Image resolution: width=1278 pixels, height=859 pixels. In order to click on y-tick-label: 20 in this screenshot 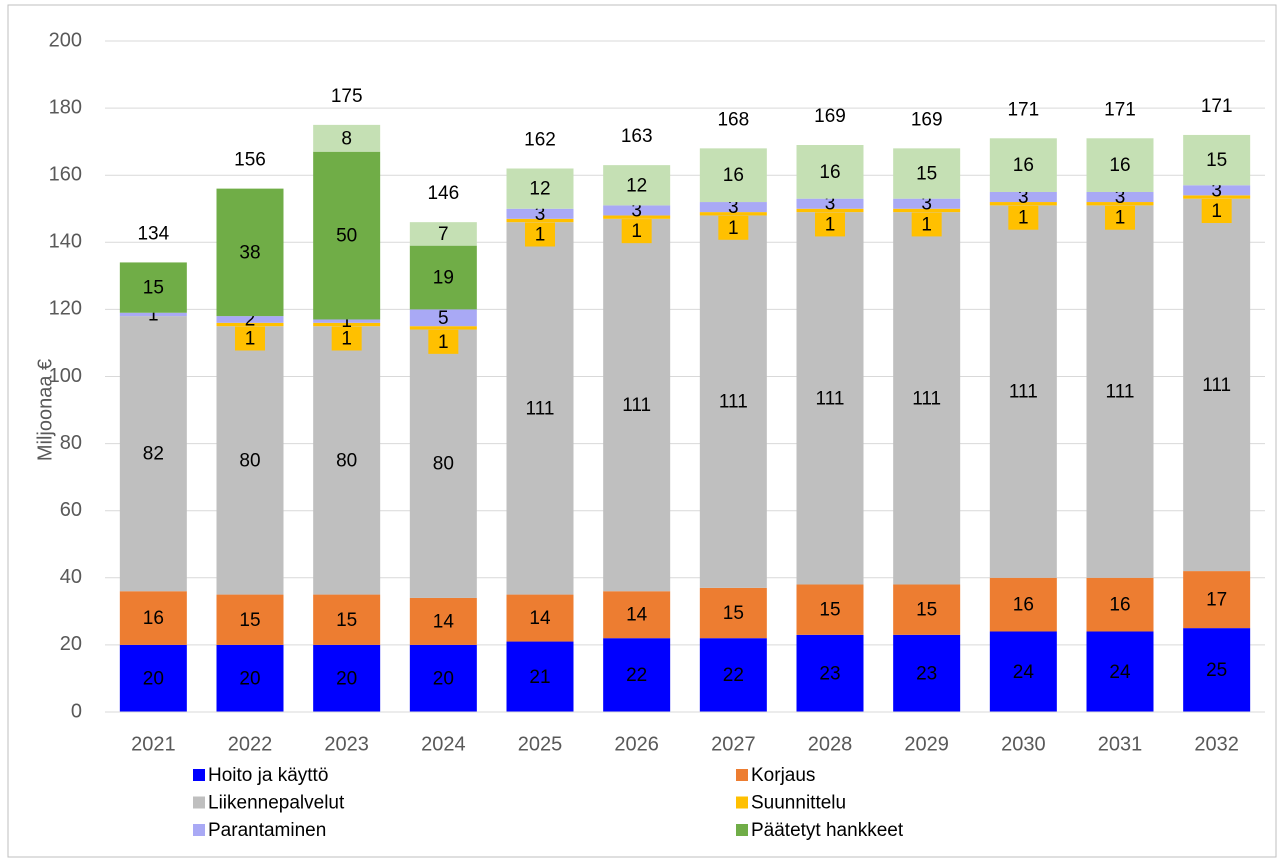, I will do `click(71, 644)`.